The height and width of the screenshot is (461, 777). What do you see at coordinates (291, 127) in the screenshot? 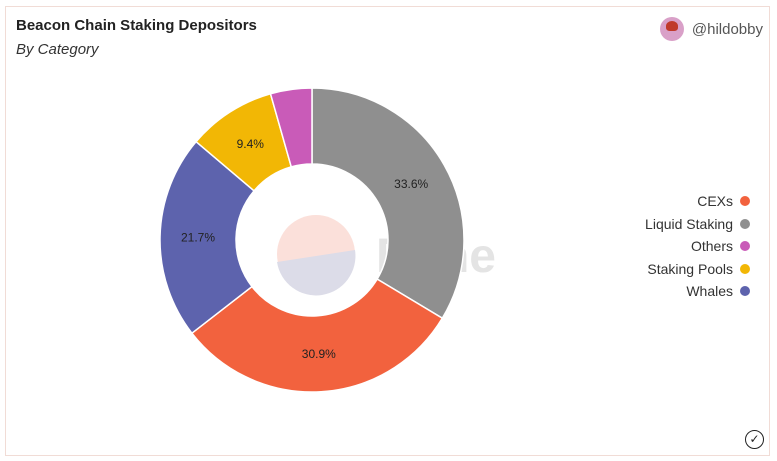
I see `slice-others` at bounding box center [291, 127].